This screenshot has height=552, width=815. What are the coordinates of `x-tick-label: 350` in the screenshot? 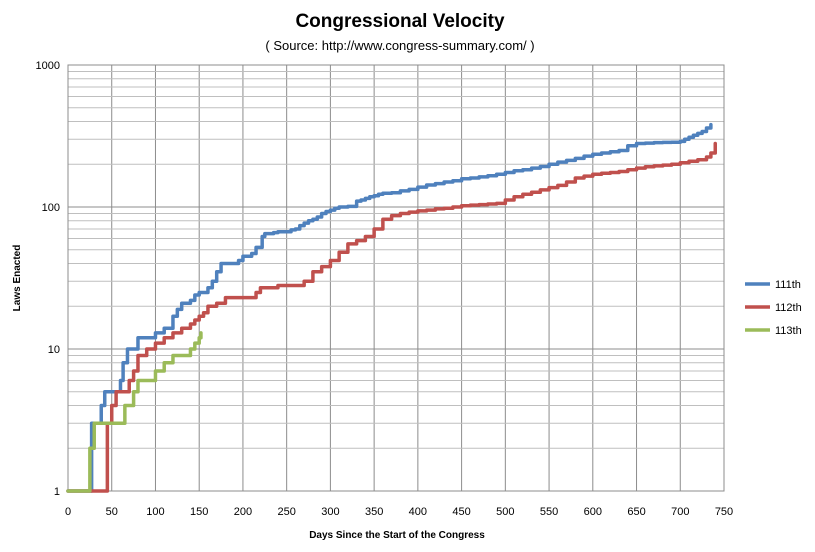 It's located at (374, 512).